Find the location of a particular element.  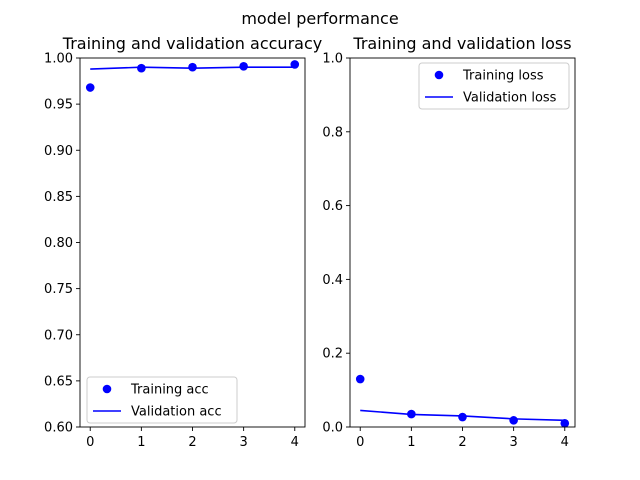

y-tick-label: 1.0 is located at coordinates (332, 59).